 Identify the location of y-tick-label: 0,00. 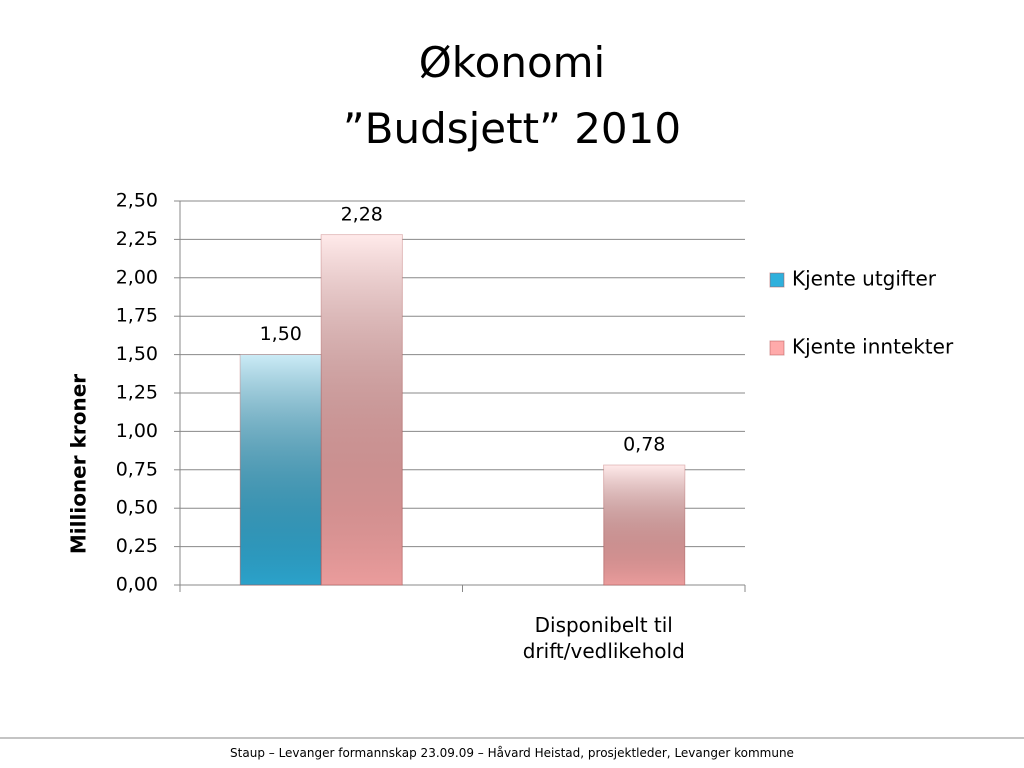
(137, 585).